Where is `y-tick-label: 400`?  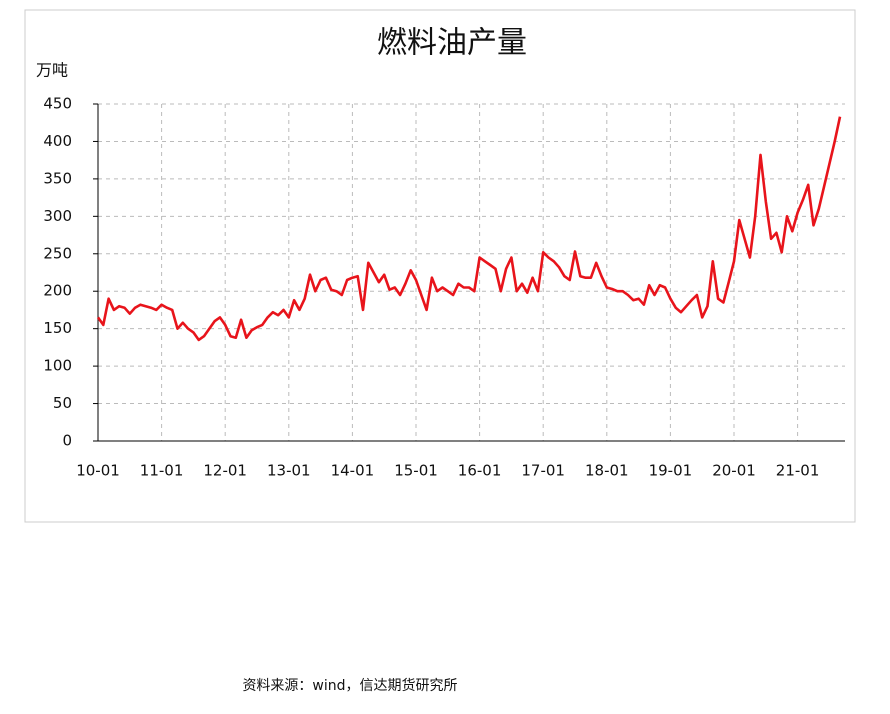 y-tick-label: 400 is located at coordinates (57, 141).